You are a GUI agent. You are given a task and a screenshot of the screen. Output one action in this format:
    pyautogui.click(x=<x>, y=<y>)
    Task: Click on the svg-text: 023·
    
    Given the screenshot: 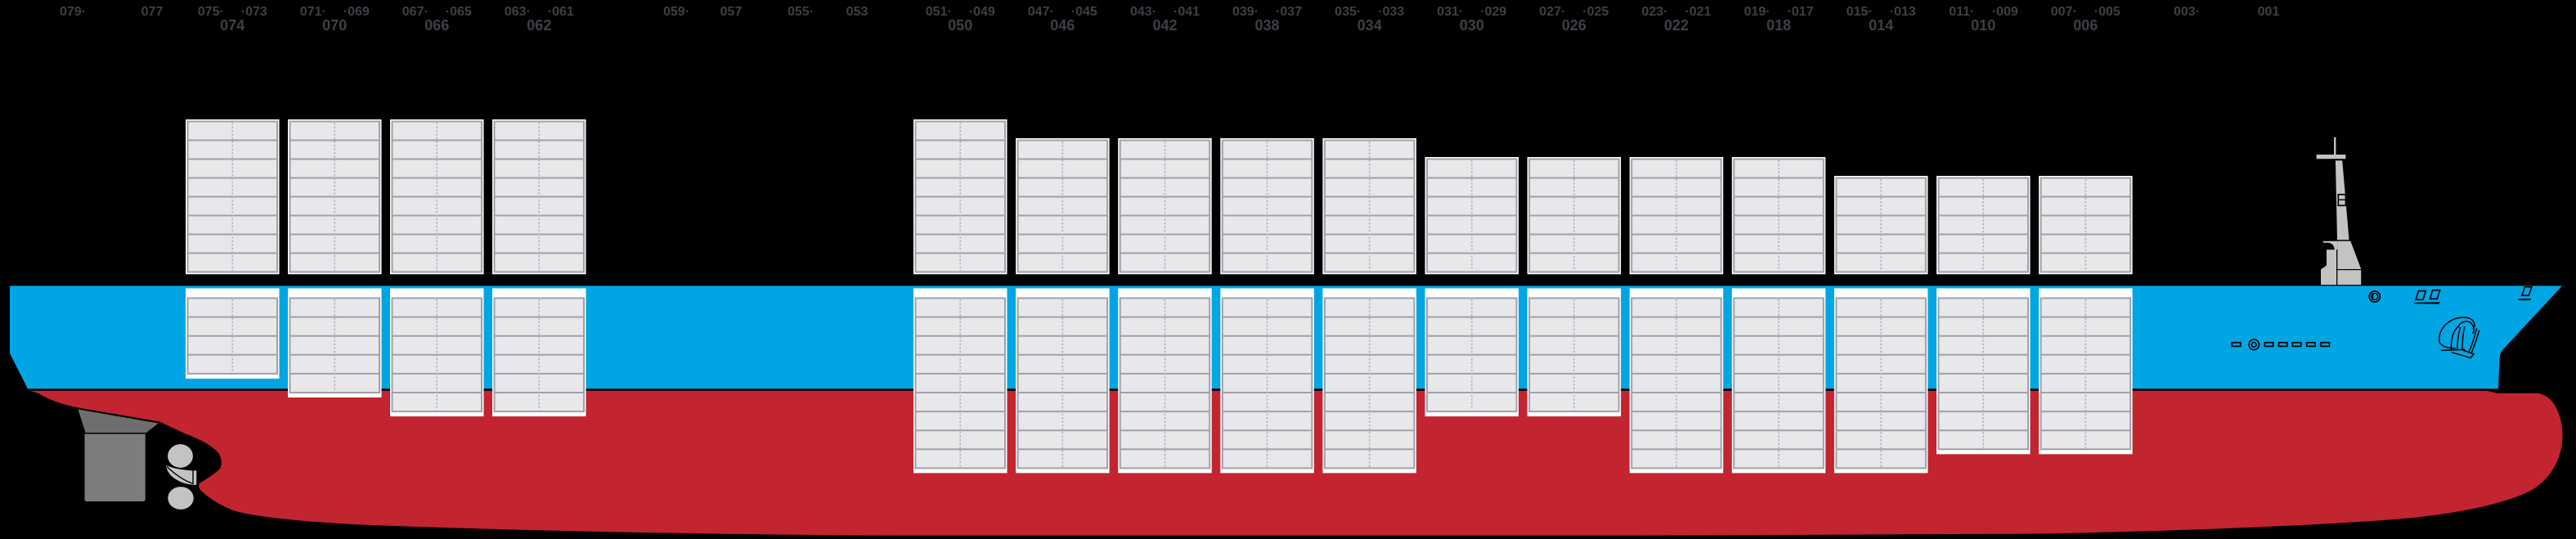 What is the action you would take?
    pyautogui.click(x=1654, y=12)
    